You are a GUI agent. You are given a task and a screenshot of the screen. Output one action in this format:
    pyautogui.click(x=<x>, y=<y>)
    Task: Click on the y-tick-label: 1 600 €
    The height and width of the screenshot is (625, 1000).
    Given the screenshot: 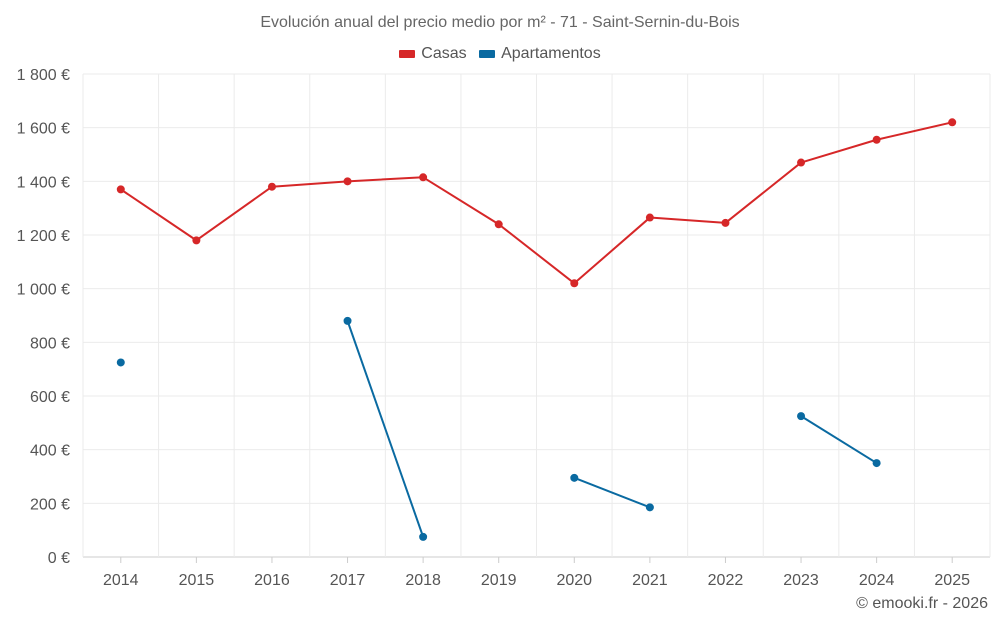 What is the action you would take?
    pyautogui.click(x=43, y=129)
    